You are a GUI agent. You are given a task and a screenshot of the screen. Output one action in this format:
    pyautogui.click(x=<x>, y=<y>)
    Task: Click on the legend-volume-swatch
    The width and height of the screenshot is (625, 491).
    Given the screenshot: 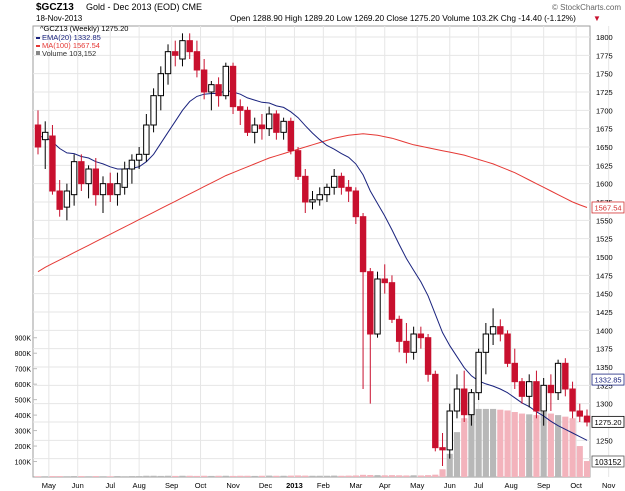 What is the action you would take?
    pyautogui.click(x=38, y=53)
    